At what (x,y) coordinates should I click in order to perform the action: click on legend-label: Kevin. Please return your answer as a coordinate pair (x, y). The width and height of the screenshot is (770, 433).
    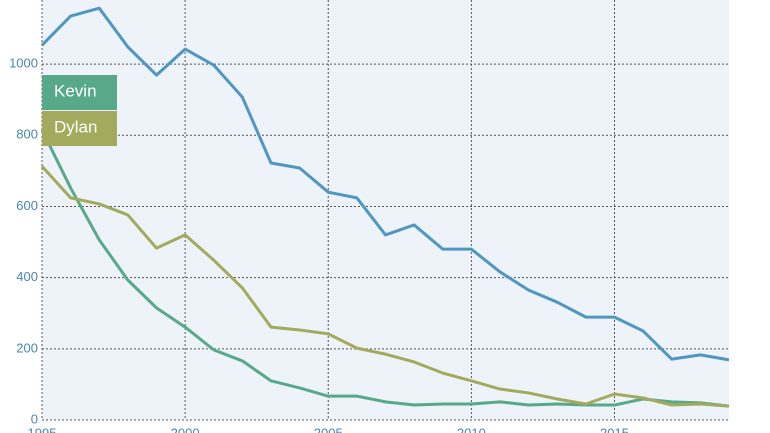
    Looking at the image, I should click on (75, 90).